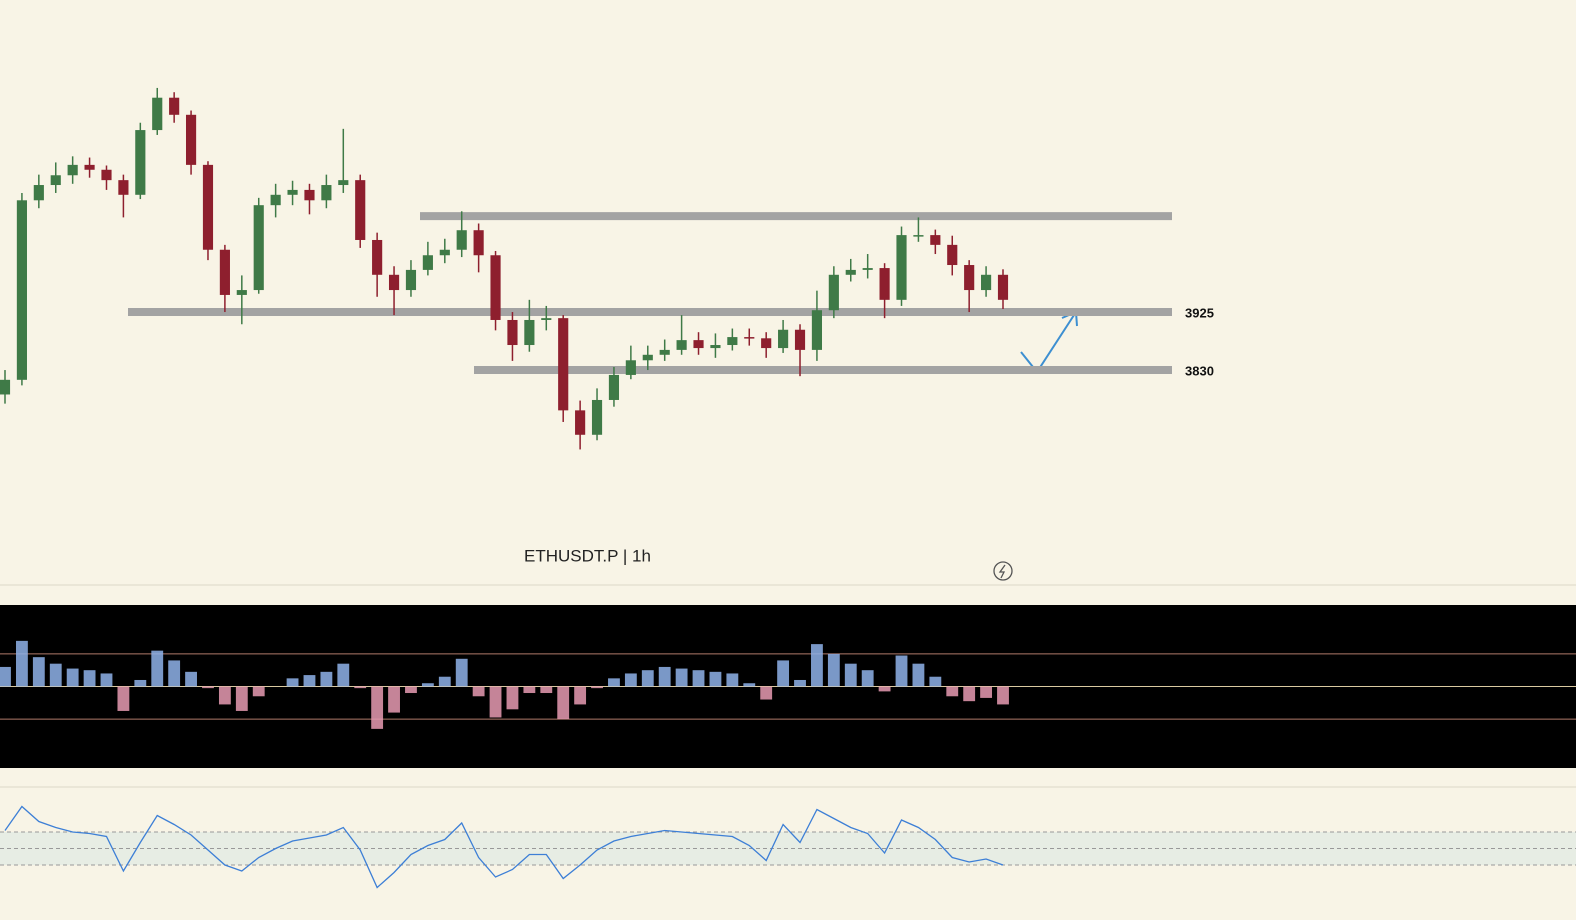  Describe the element at coordinates (587, 555) in the screenshot. I see `chart-title: ETHUSDT.P | 1h` at that location.